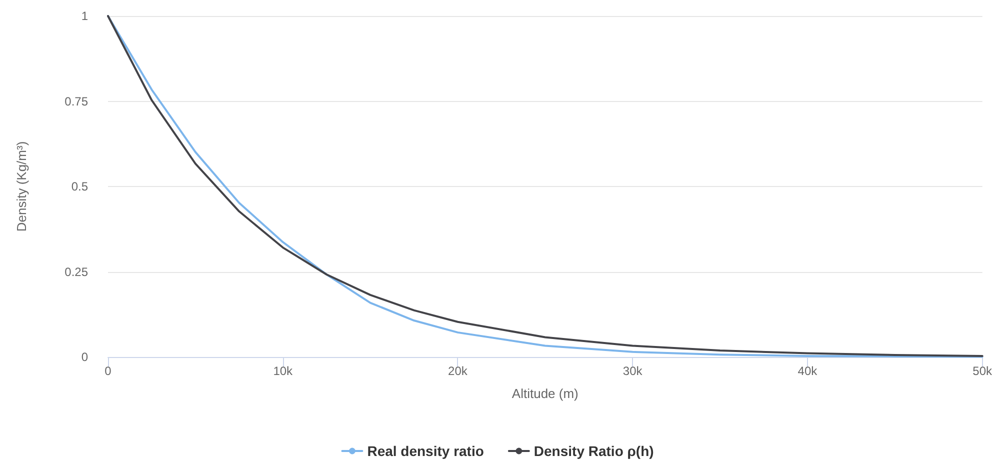 The width and height of the screenshot is (995, 473). Describe the element at coordinates (425, 451) in the screenshot. I see `legend-label: Real density ratio` at that location.